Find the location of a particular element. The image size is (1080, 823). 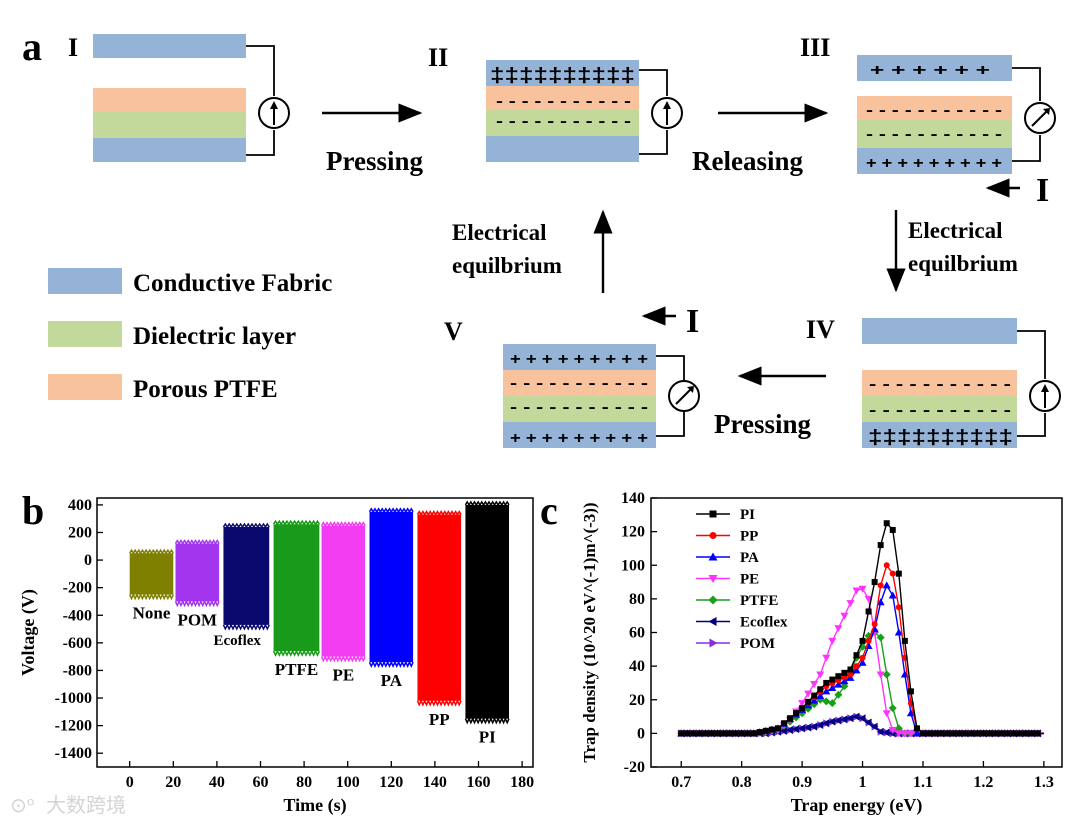

panel-label-a: a is located at coordinates (32, 46).